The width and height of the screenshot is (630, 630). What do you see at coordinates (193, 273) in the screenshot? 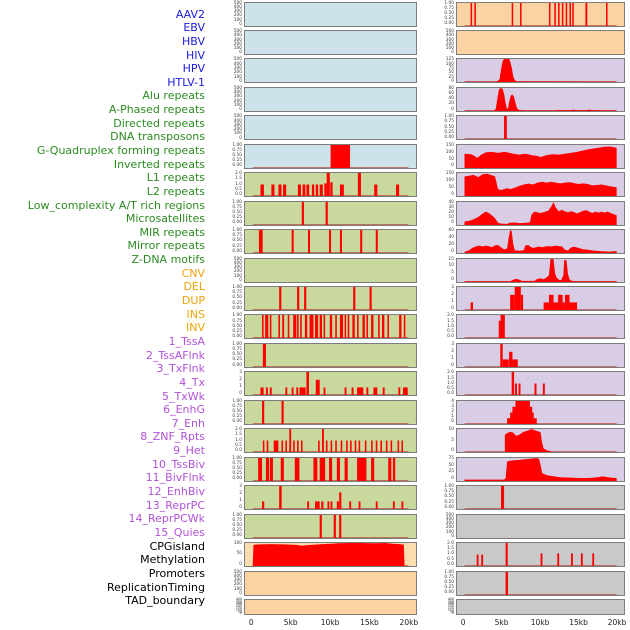
I see `track-label: CNV` at bounding box center [193, 273].